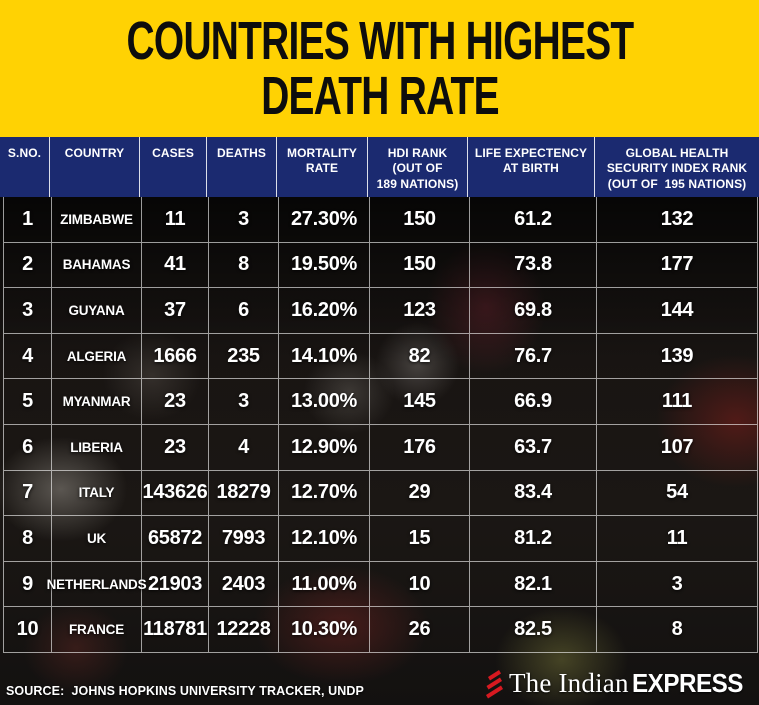 The height and width of the screenshot is (705, 759). Describe the element at coordinates (175, 311) in the screenshot. I see `table-cell: 37` at that location.